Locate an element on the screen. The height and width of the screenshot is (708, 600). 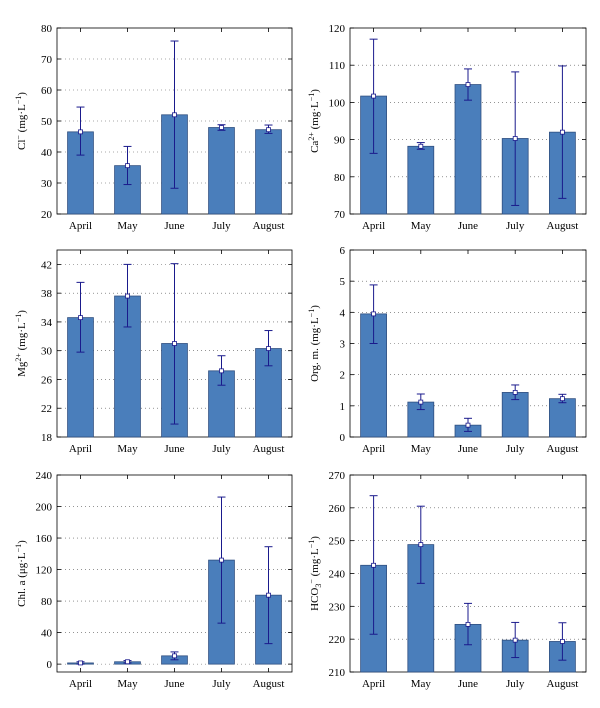
y-tick-label: 270 is located at coordinates (337, 476).